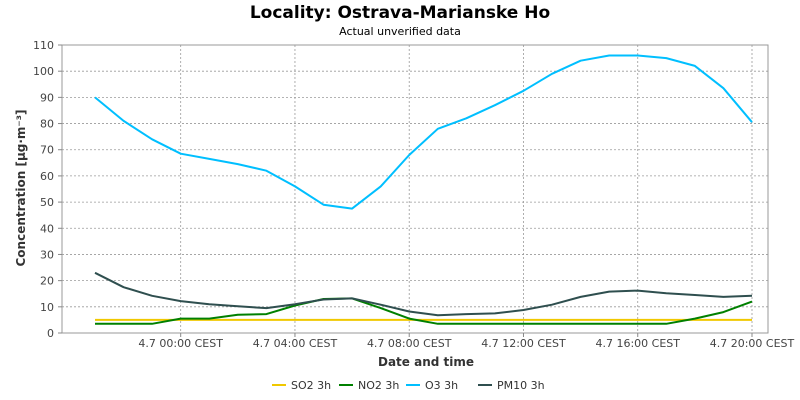 This screenshot has height=400, width=800. What do you see at coordinates (424, 311) in the screenshot?
I see `series-line-no2` at bounding box center [424, 311].